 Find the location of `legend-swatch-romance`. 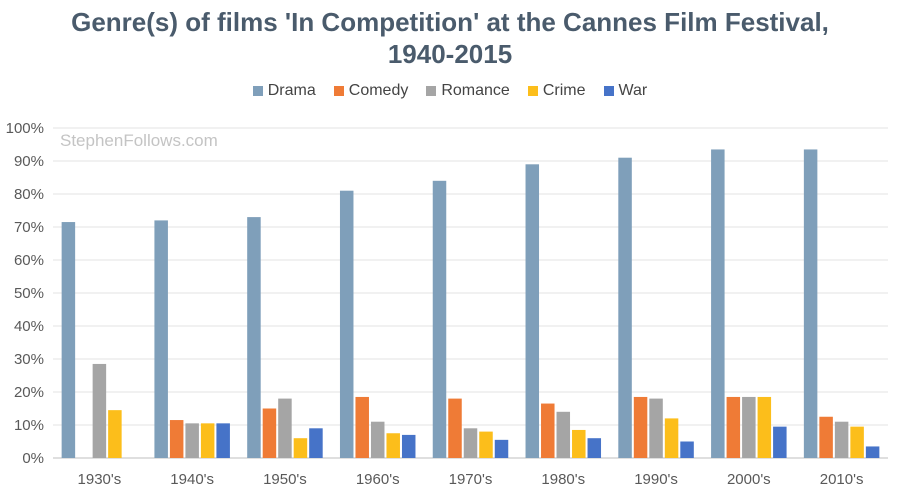

legend-swatch-romance is located at coordinates (431, 91).